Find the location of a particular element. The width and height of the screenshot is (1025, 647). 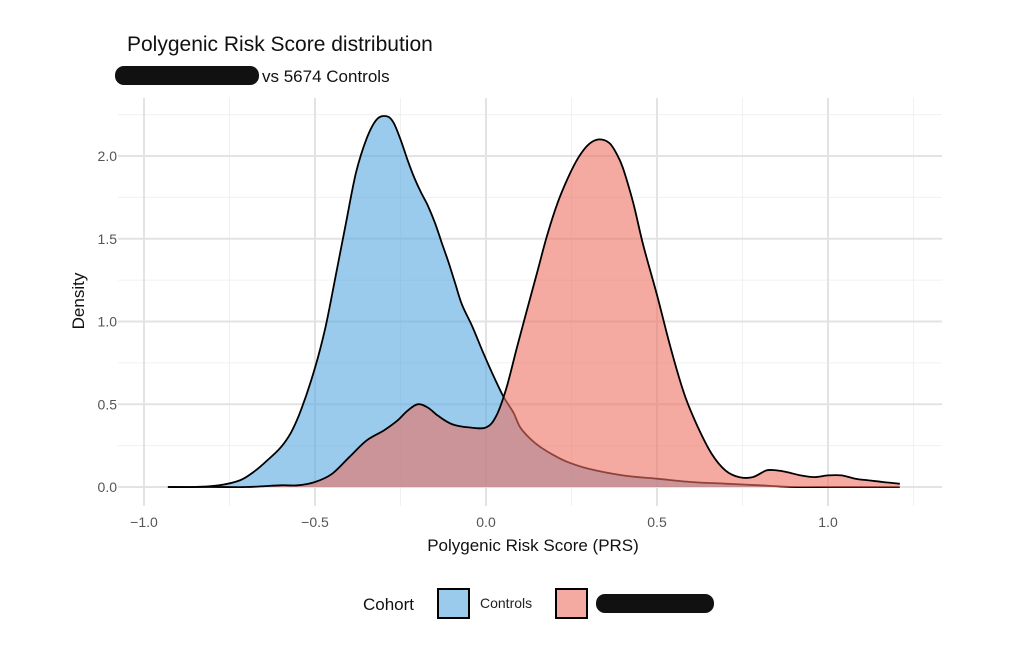

y-tick-label: 0.0 is located at coordinates (108, 487).